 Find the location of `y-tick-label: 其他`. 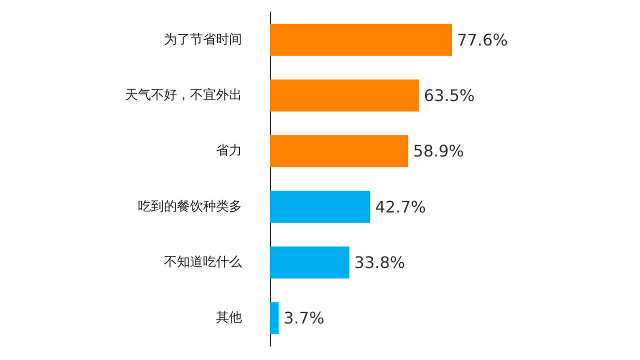

y-tick-label: 其他 is located at coordinates (229, 318).